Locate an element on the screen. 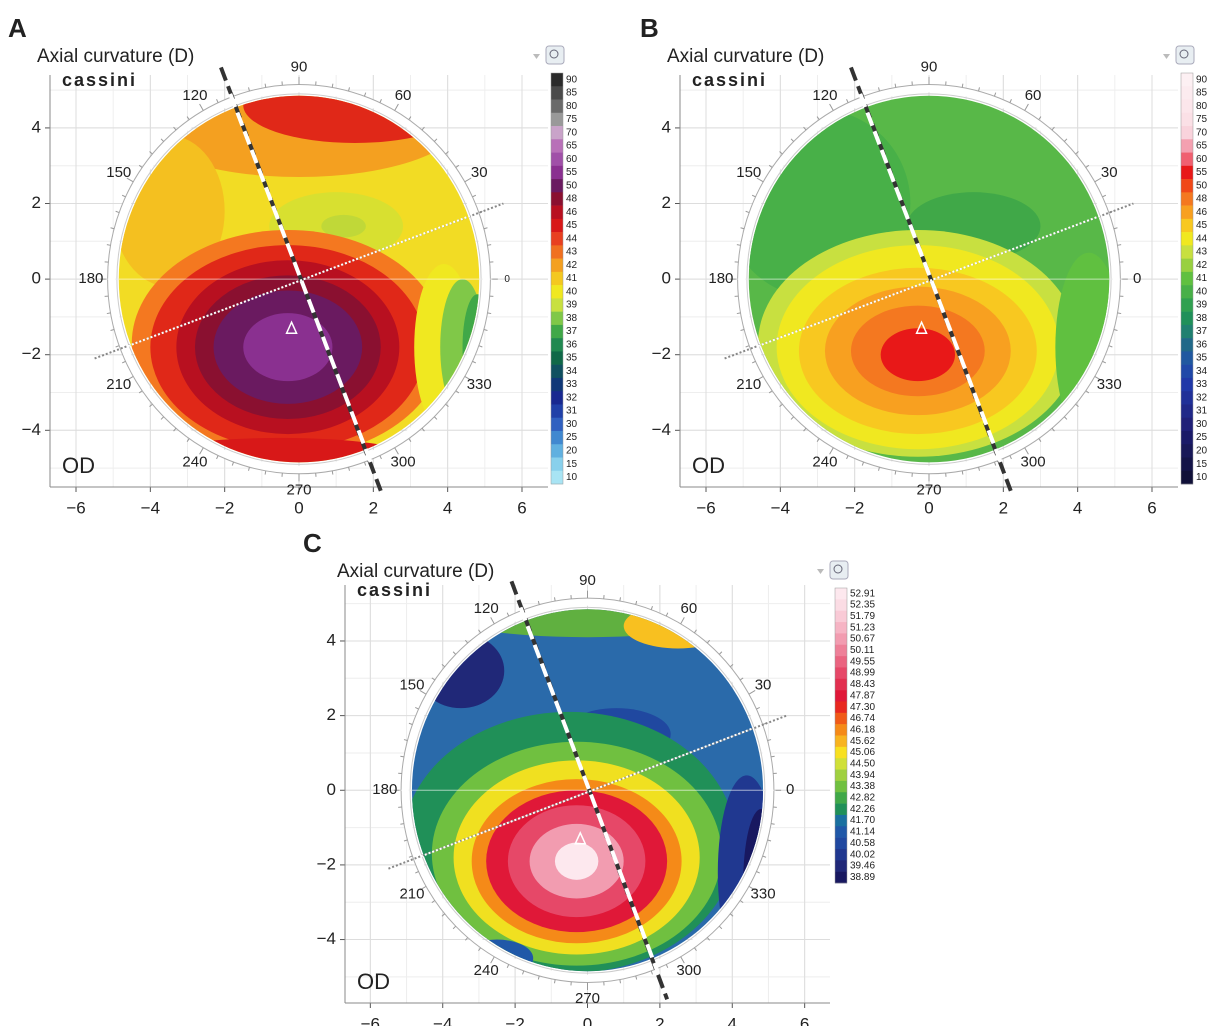  colorbar-label: 70 is located at coordinates (572, 132).